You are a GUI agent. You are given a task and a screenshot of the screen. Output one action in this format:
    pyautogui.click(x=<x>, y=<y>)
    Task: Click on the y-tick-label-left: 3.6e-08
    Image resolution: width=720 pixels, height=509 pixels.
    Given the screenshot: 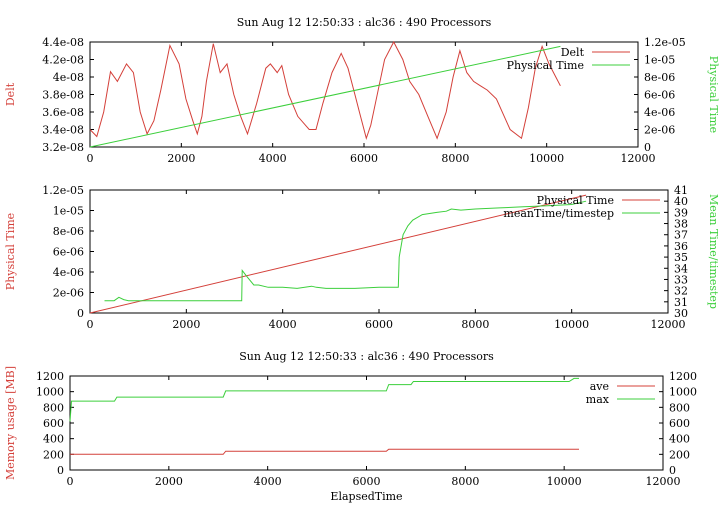 What is the action you would take?
    pyautogui.click(x=63, y=112)
    